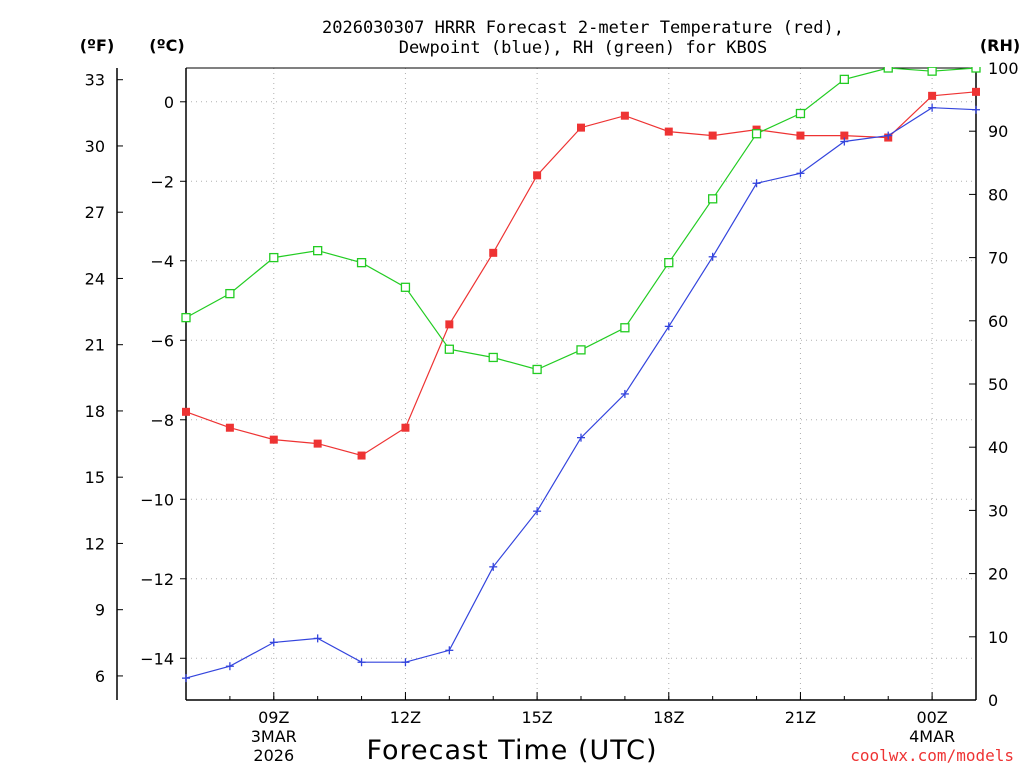 The height and width of the screenshot is (768, 1024). Describe the element at coordinates (998, 194) in the screenshot. I see `rh-tick-label-2: 80` at that location.